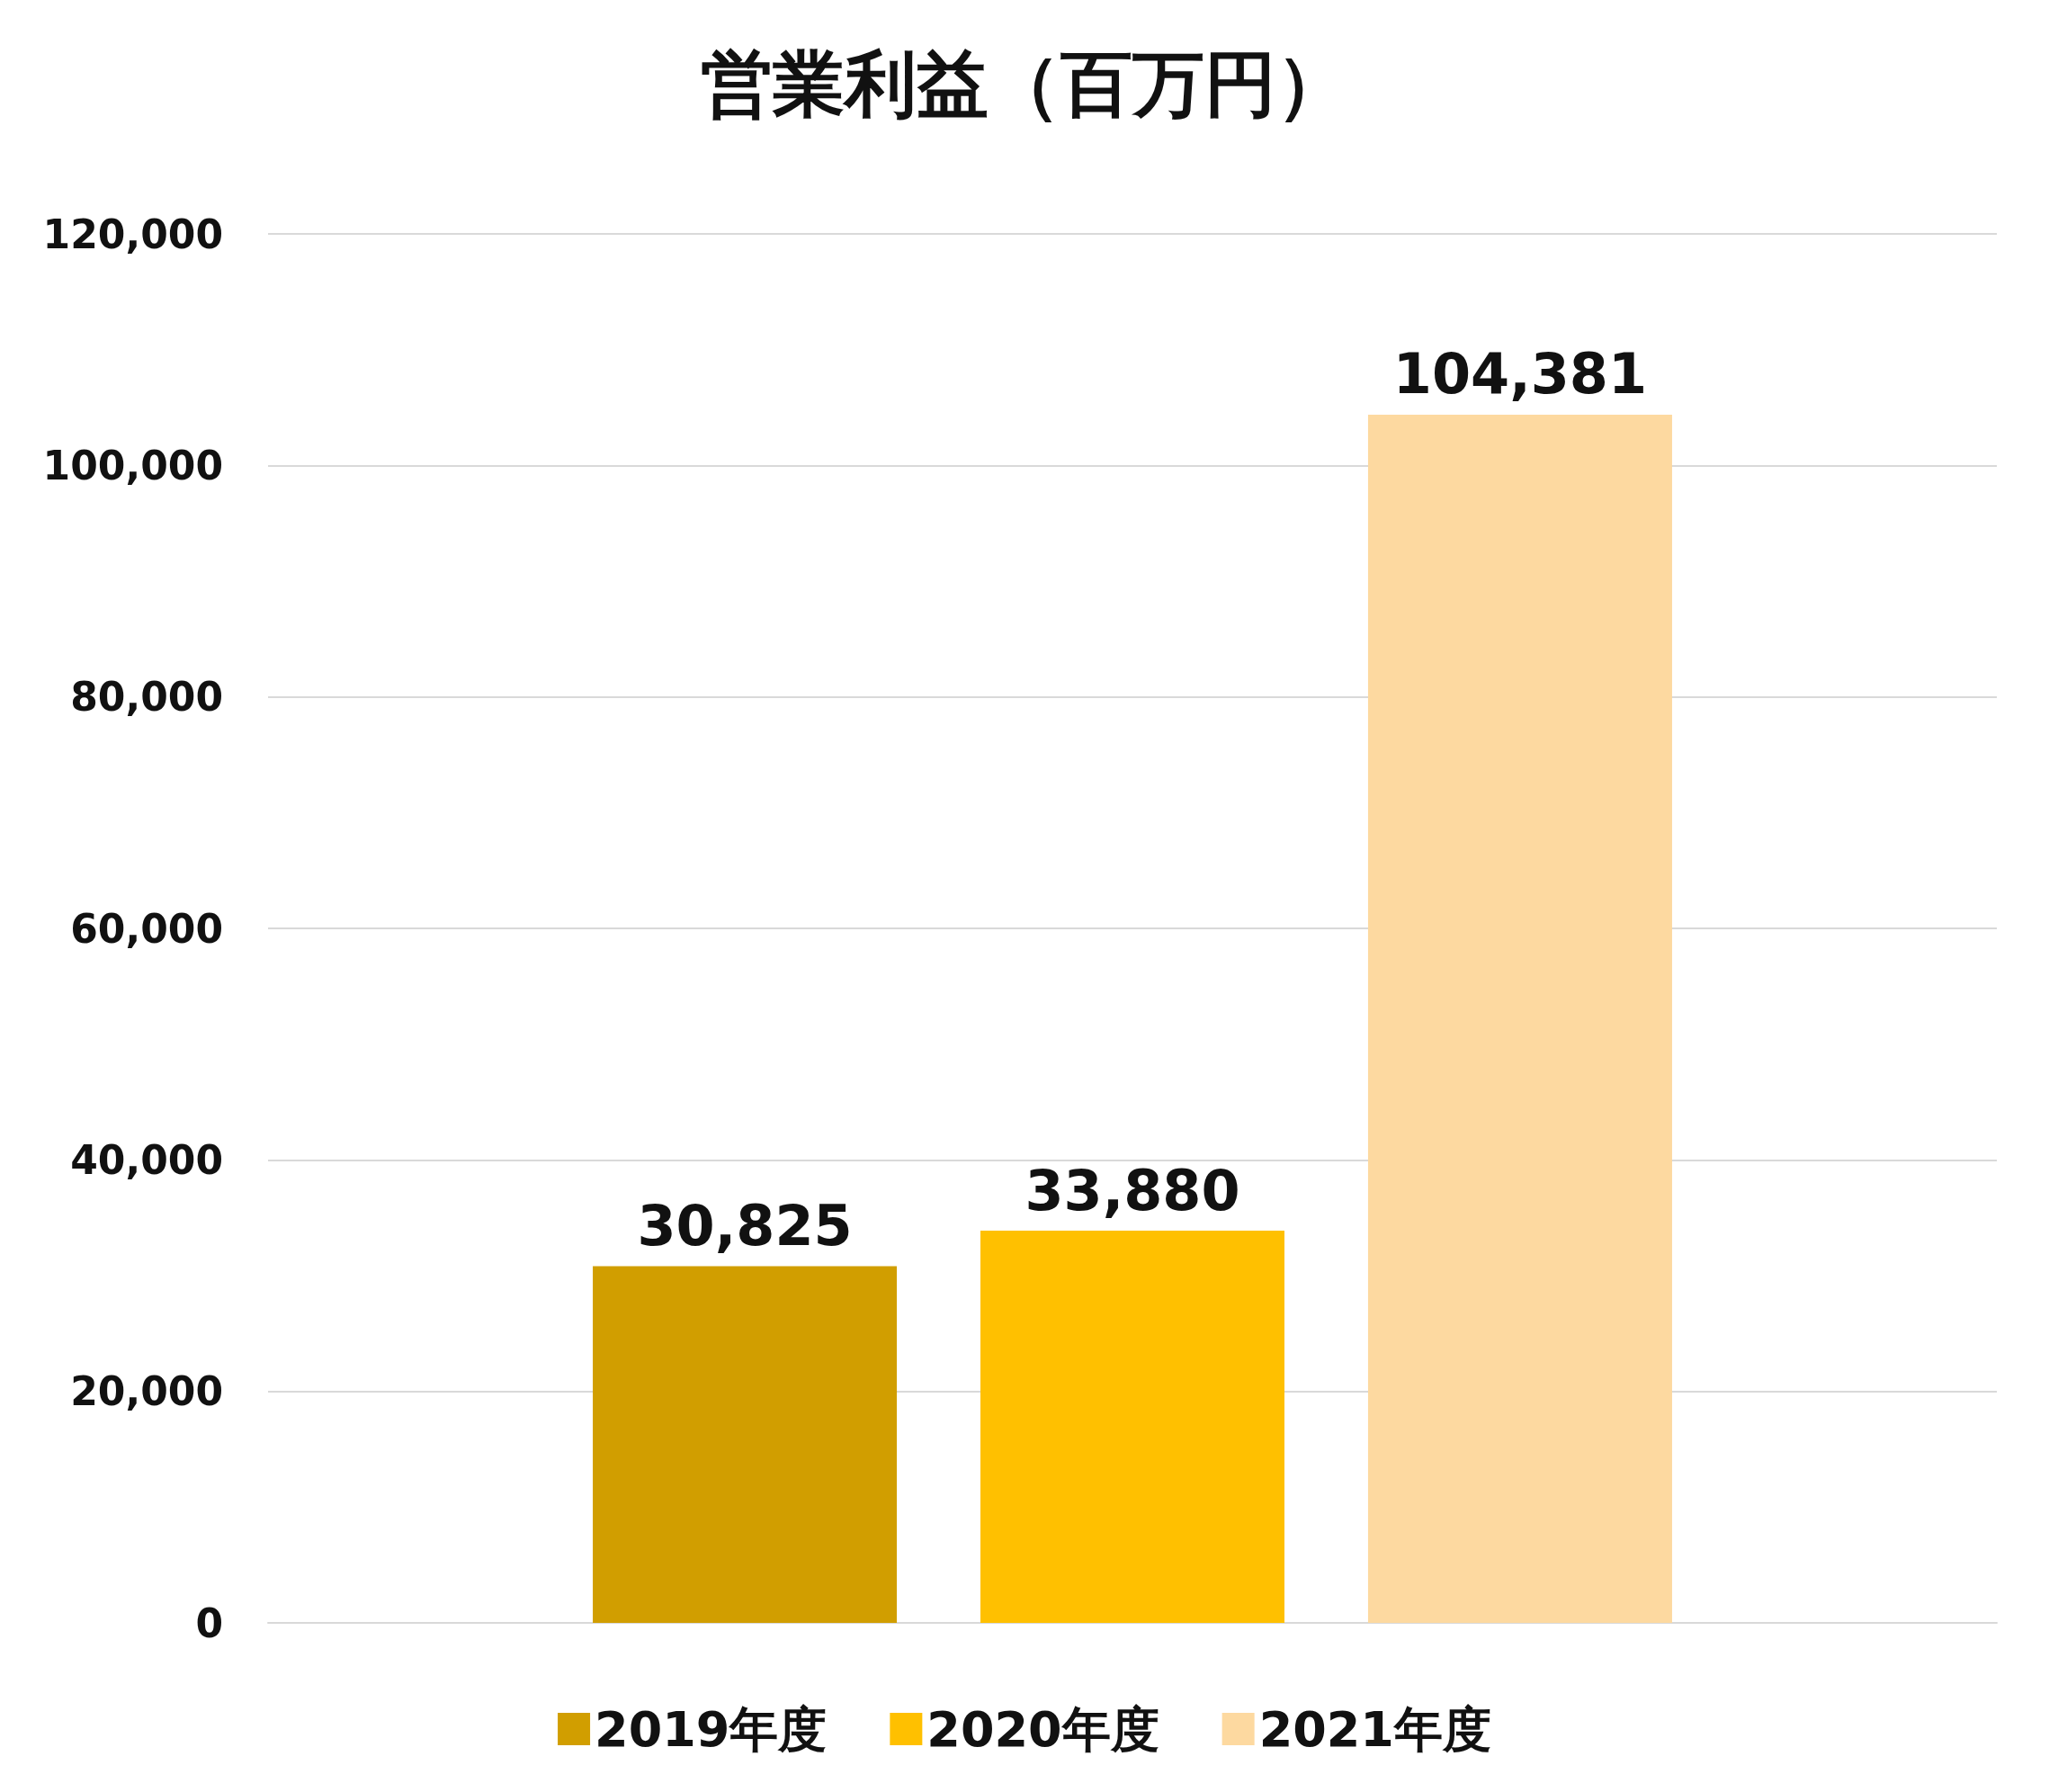  What do you see at coordinates (132, 234) in the screenshot?
I see `y-tick-label: 120,000` at bounding box center [132, 234].